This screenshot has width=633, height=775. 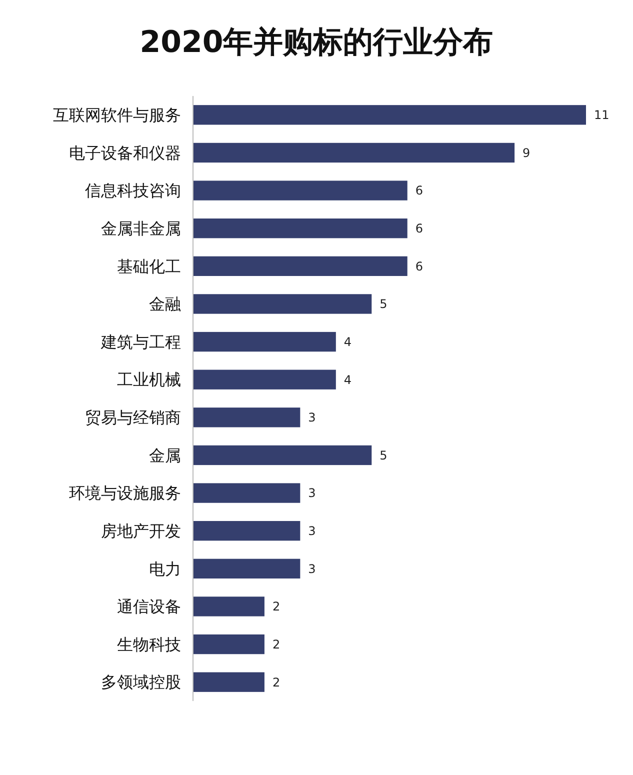 I want to click on data-label: 11, so click(x=602, y=115).